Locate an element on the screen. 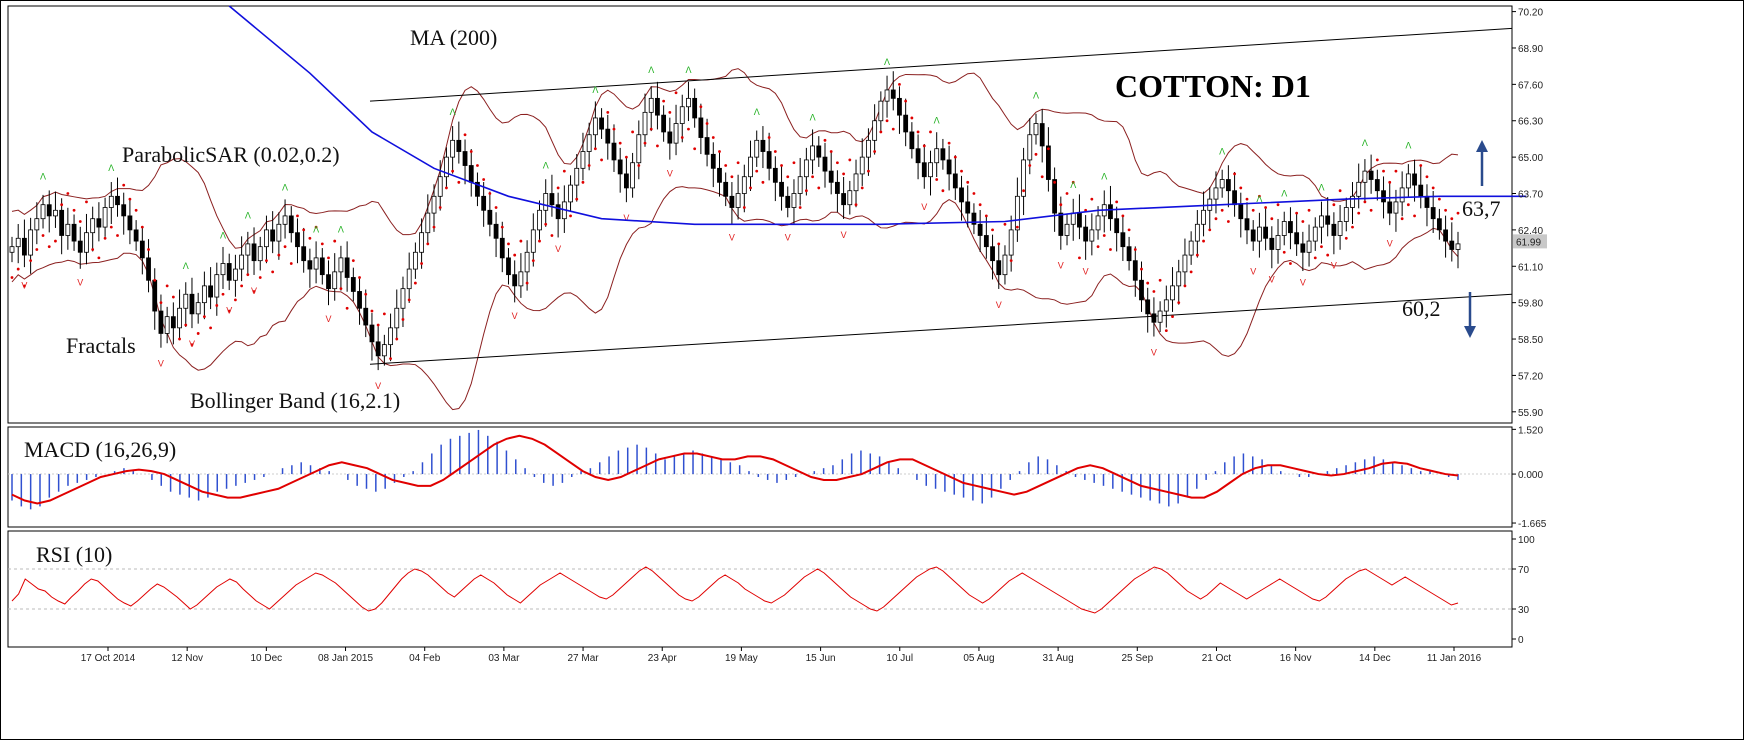  price-tick-label: 65.00 is located at coordinates (1530, 158).